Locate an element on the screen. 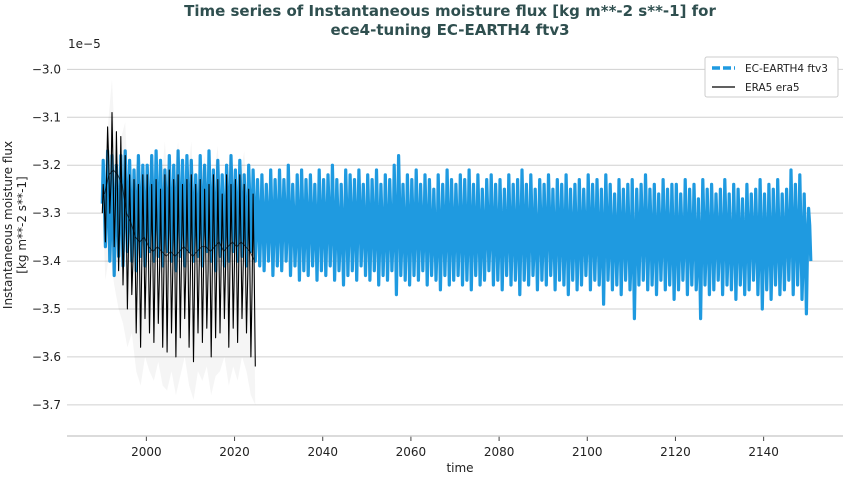 The height and width of the screenshot is (477, 843). legend-box is located at coordinates (771, 77).